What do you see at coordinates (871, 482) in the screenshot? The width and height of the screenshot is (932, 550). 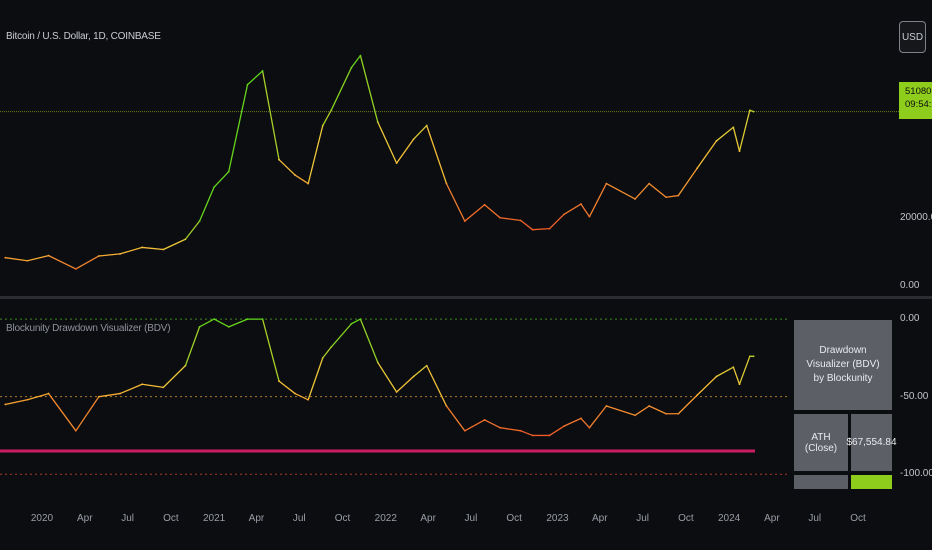 I see `status-cell-green` at bounding box center [871, 482].